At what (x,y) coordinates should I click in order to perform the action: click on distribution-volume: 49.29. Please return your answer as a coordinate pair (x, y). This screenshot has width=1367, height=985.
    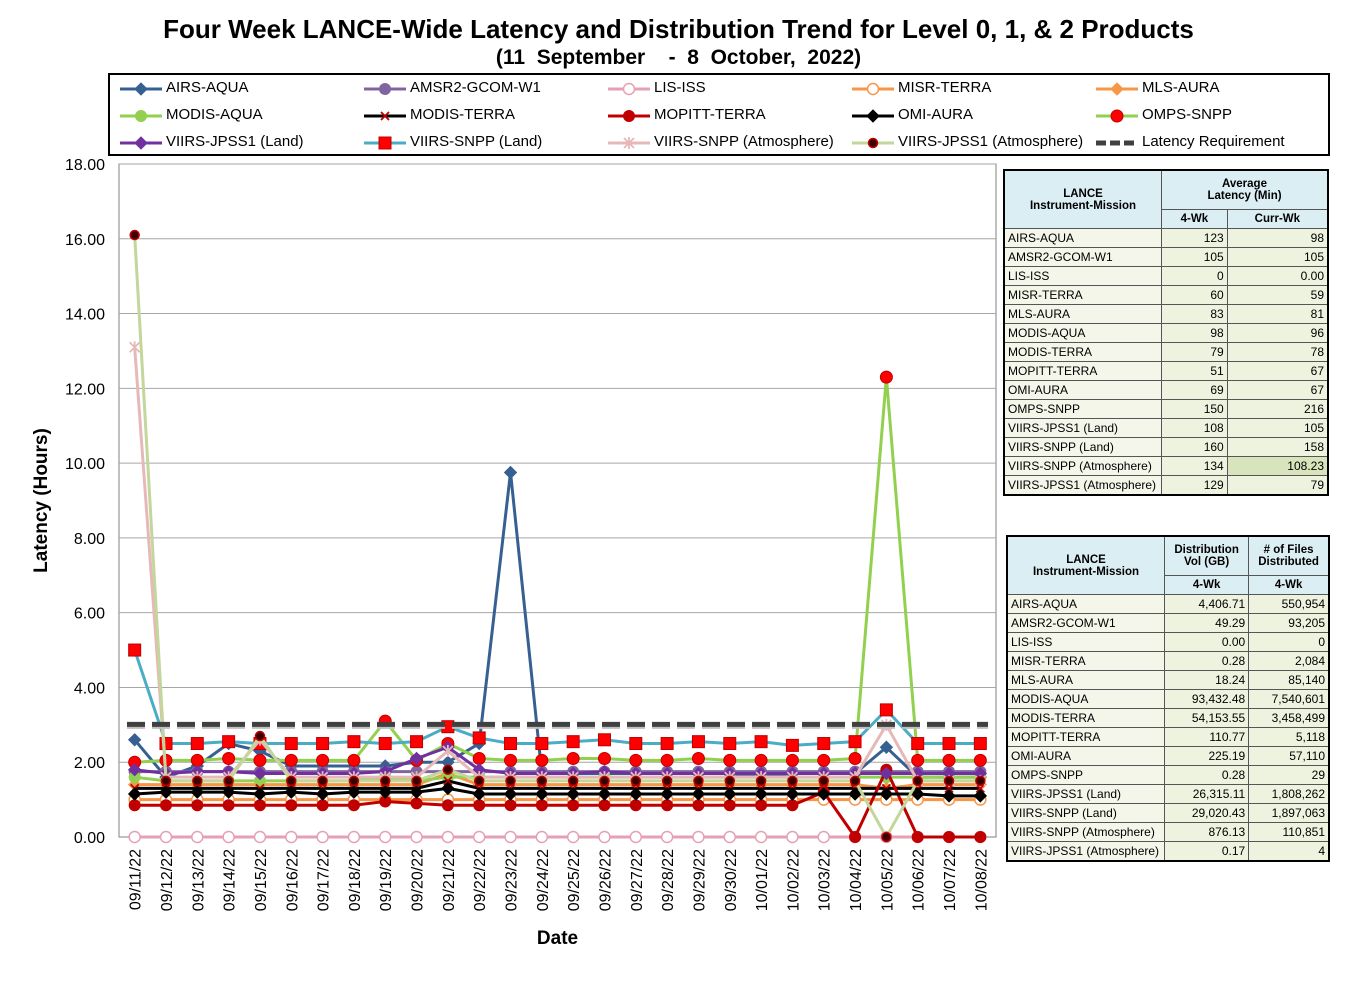
    Looking at the image, I should click on (1206, 623).